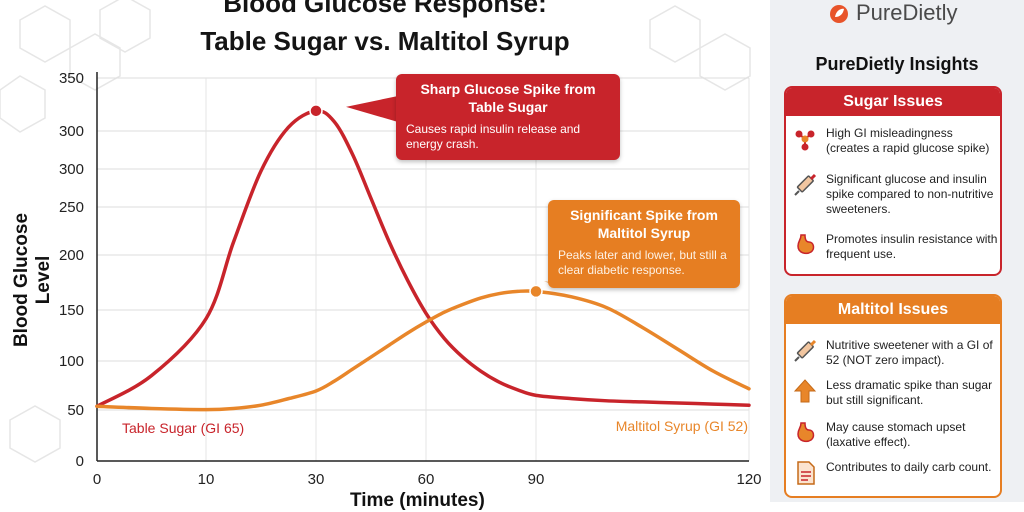  What do you see at coordinates (805, 140) in the screenshot?
I see `molecule-icon` at bounding box center [805, 140].